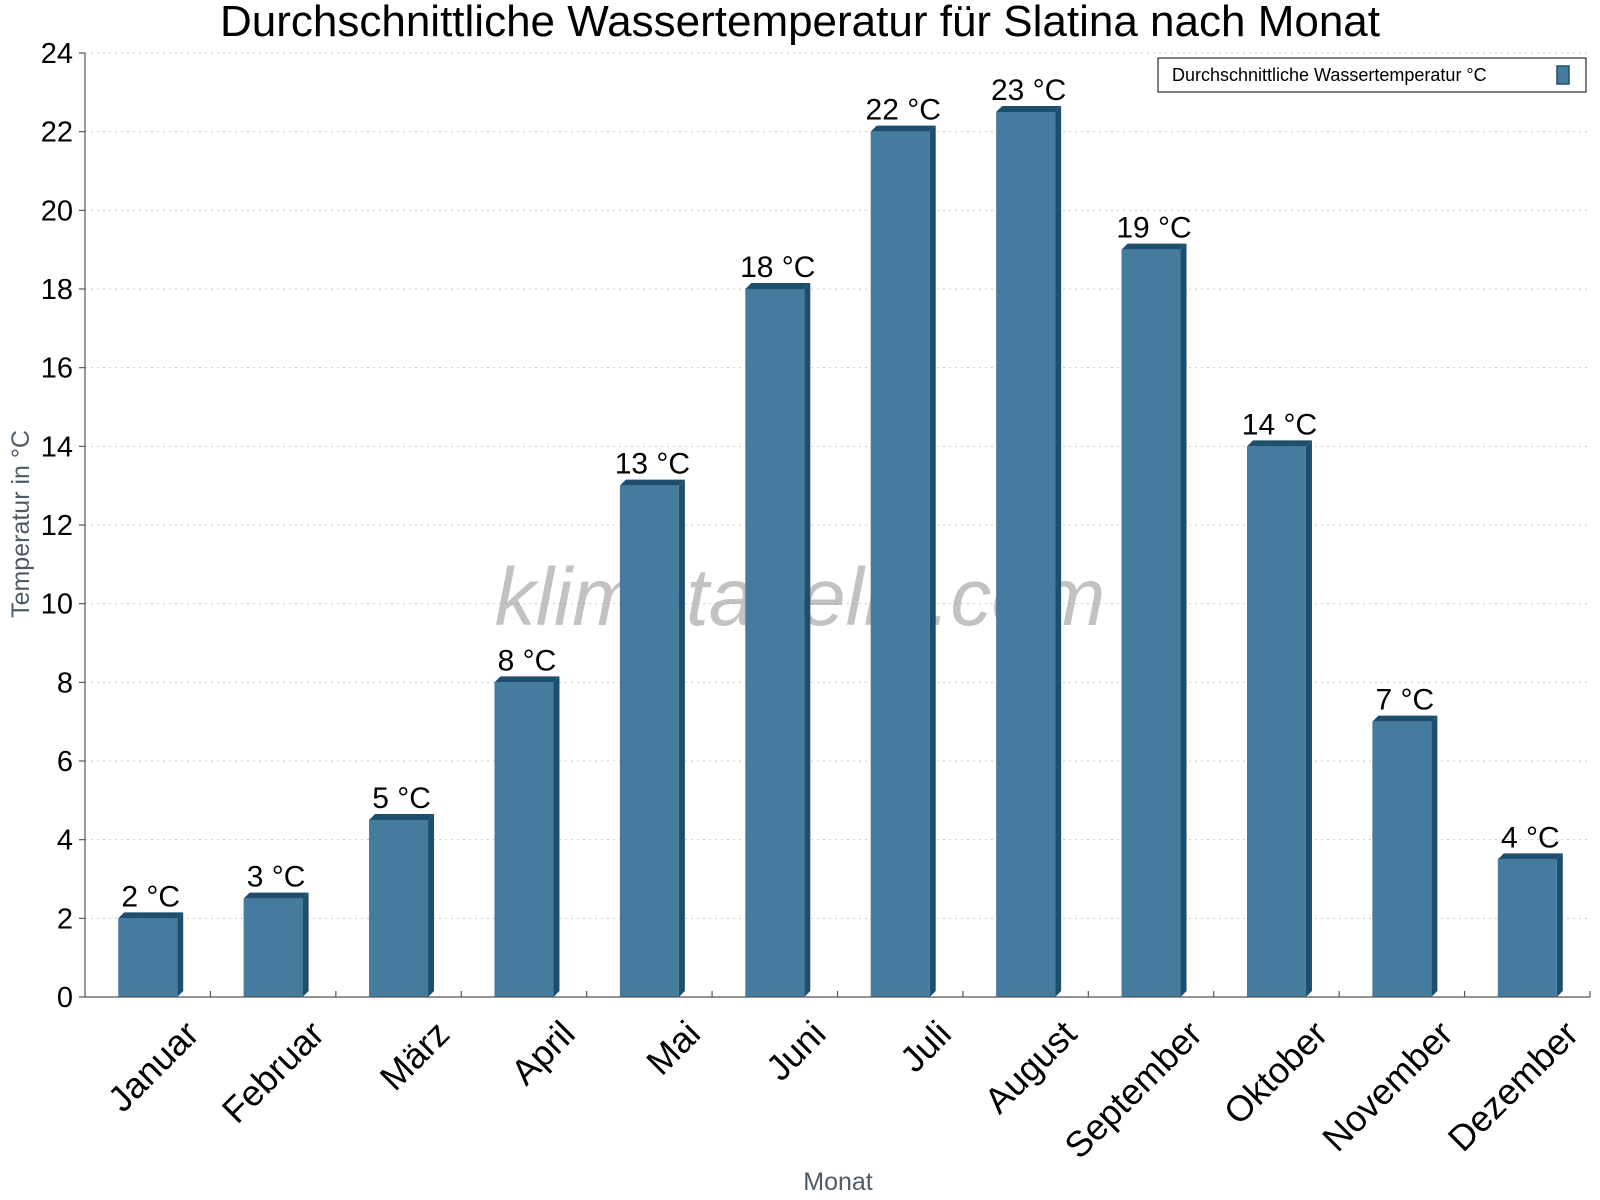 The image size is (1600, 1200). I want to click on data-label: 23 °C, so click(1028, 90).